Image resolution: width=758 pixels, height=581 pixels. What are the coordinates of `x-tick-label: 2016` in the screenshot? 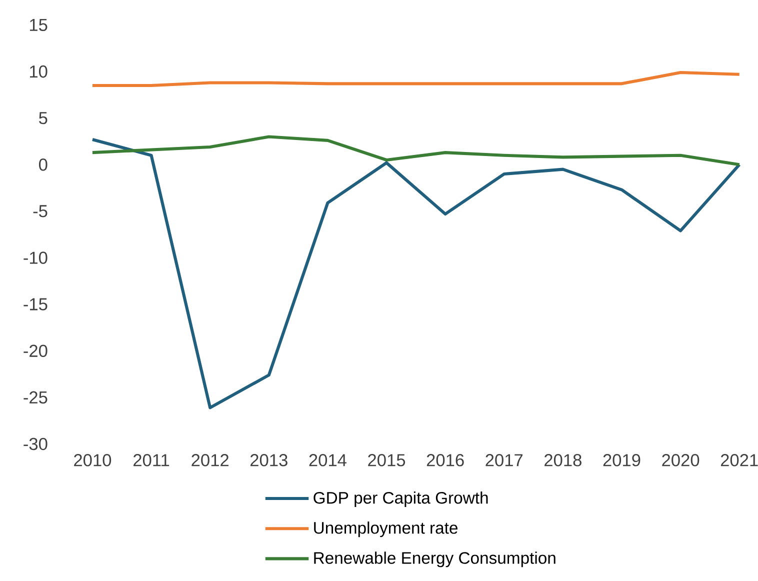 It's located at (445, 460).